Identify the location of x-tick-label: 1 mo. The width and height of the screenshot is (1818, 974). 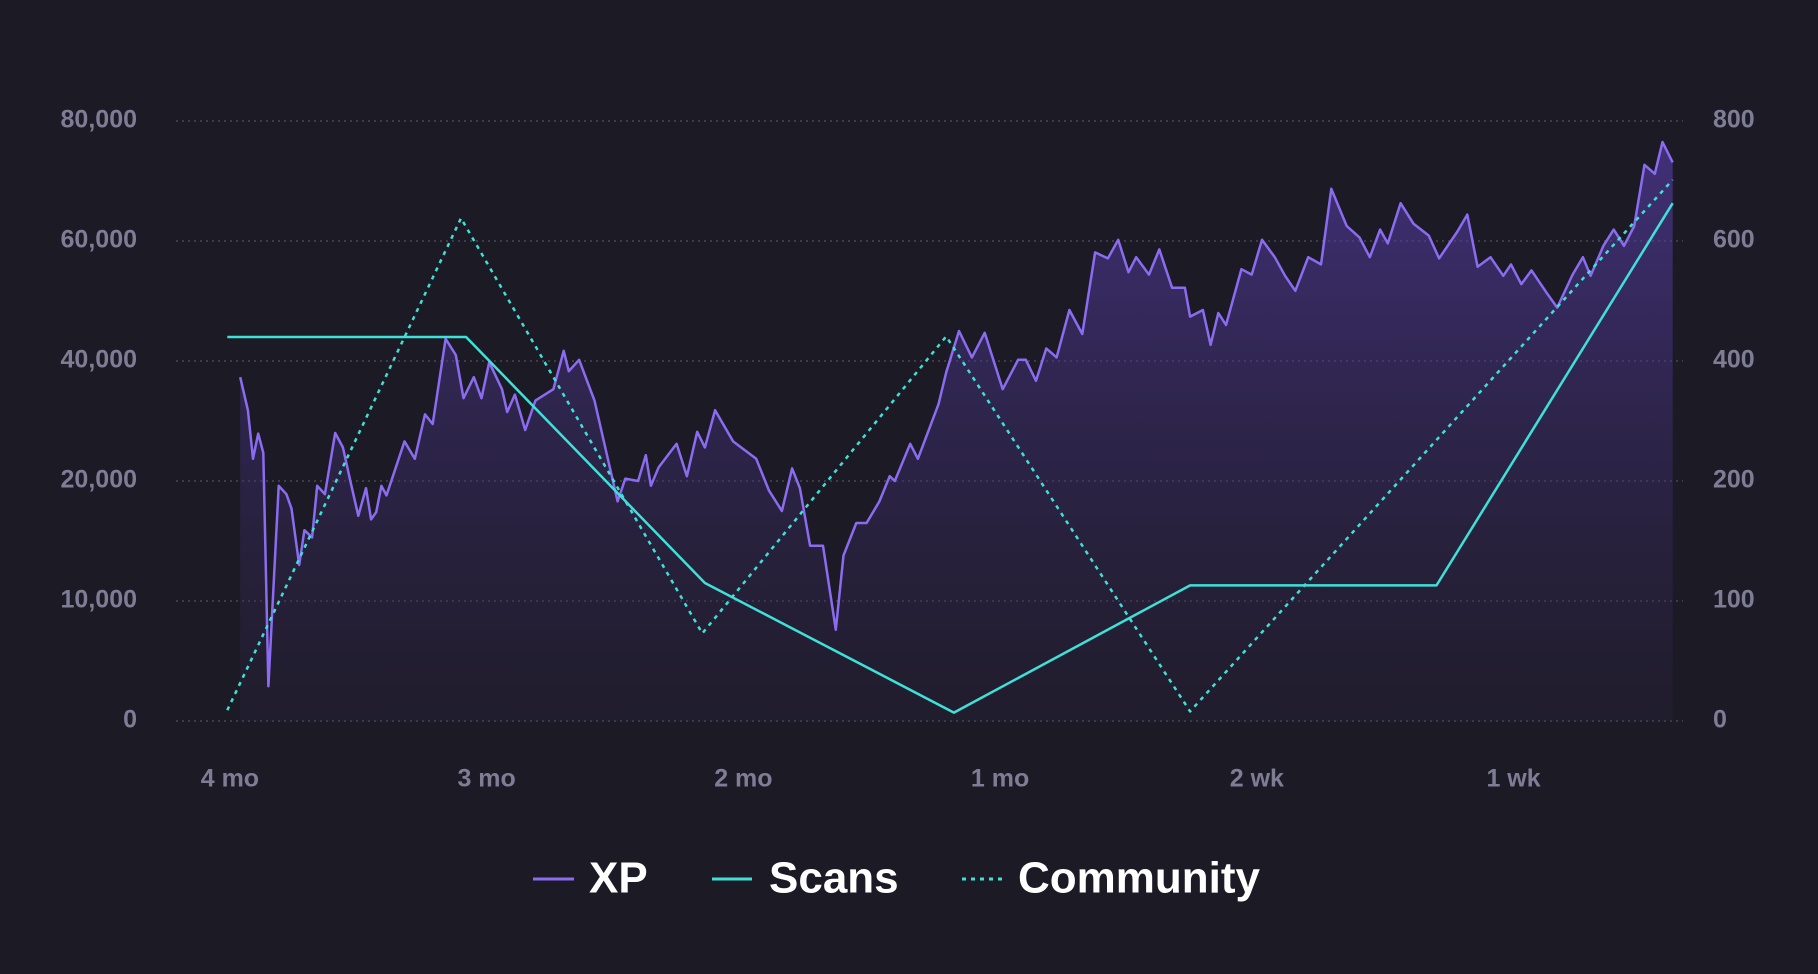
(1000, 779).